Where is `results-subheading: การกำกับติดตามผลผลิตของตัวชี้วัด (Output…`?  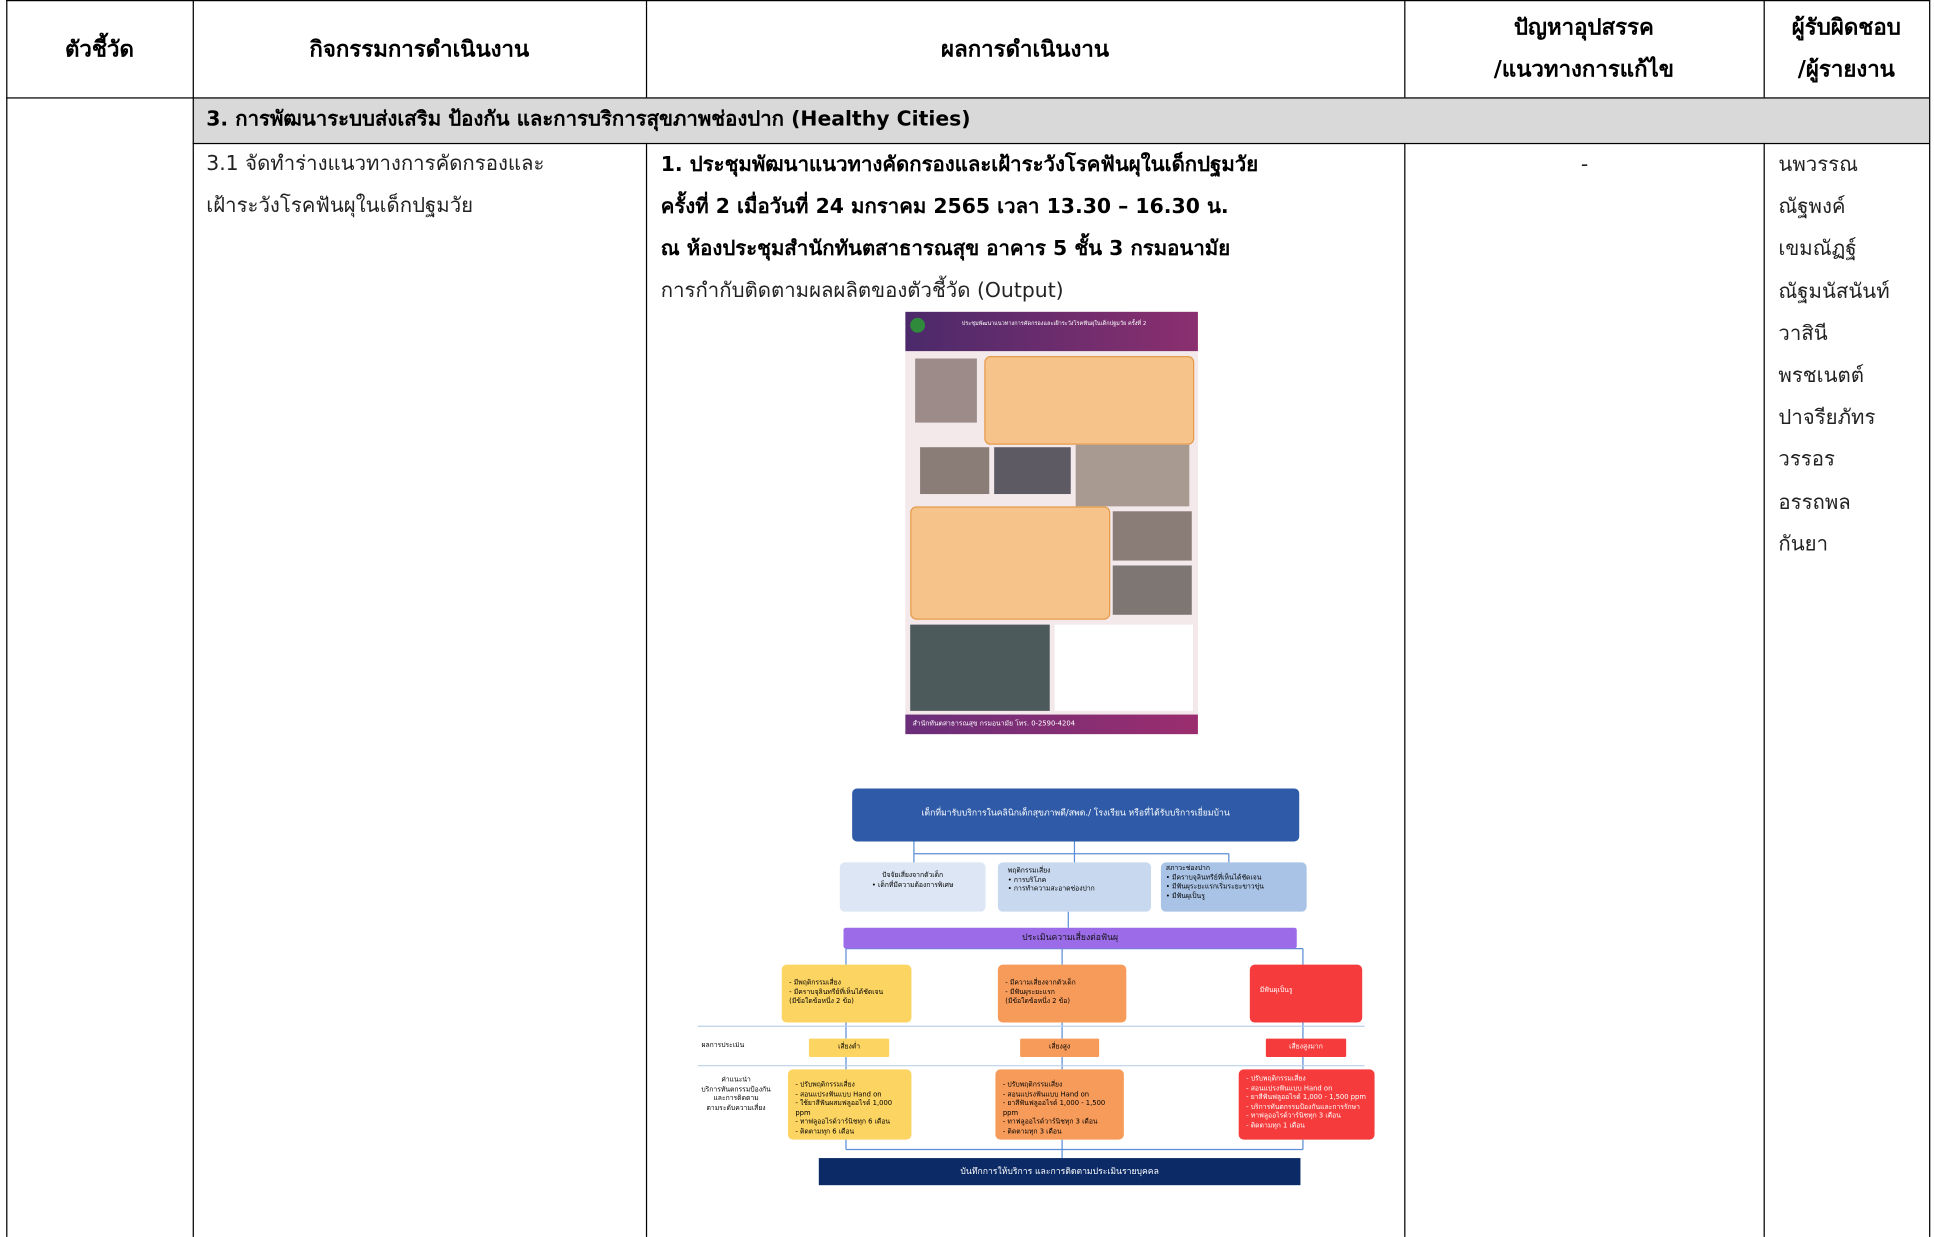
results-subheading: การกำกับติดตามผลผลิตของตัวชี้วัด (Output… is located at coordinates (862, 290).